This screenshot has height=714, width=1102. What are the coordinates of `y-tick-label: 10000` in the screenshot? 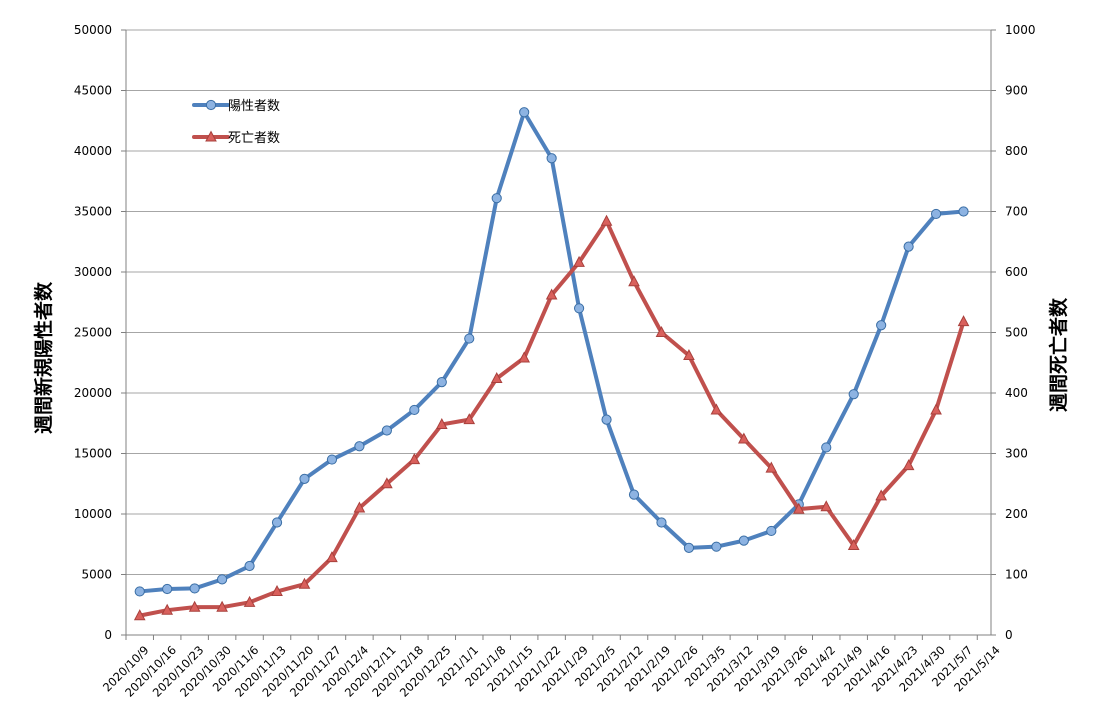 It's located at (93, 514).